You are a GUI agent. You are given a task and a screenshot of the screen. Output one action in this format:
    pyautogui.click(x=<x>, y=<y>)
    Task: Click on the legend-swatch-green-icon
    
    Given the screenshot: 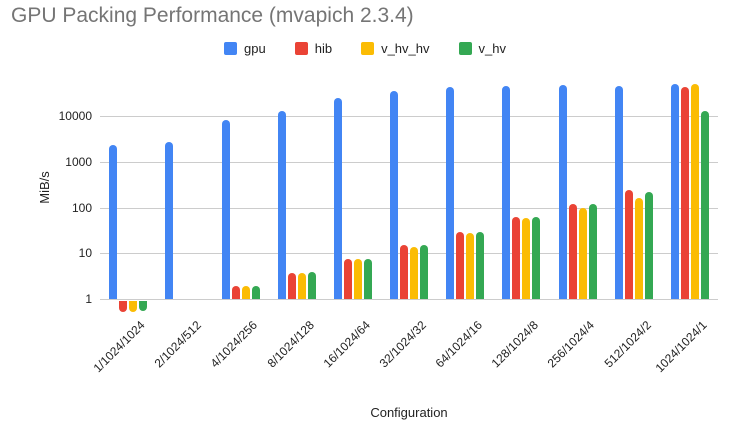 What is the action you would take?
    pyautogui.click(x=465, y=48)
    